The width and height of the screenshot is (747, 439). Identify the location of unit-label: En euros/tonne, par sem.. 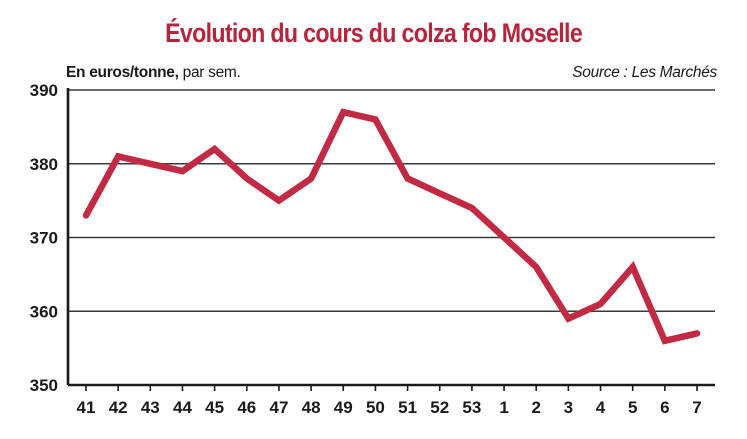
(153, 73).